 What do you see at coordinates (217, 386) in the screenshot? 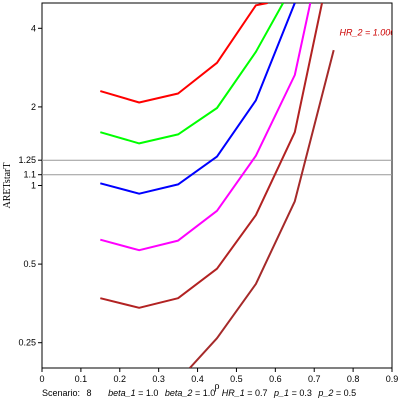
I see `x-axis-title: ρ` at bounding box center [217, 386].